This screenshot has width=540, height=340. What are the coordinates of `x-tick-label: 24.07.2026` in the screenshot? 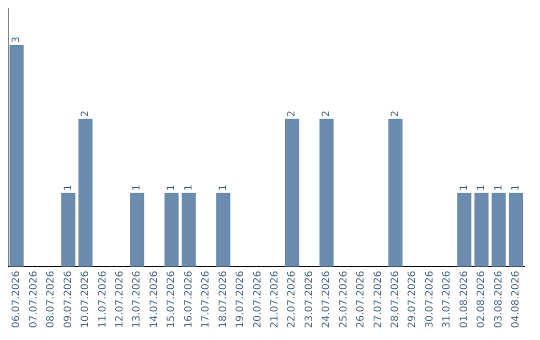 It's located at (326, 299).